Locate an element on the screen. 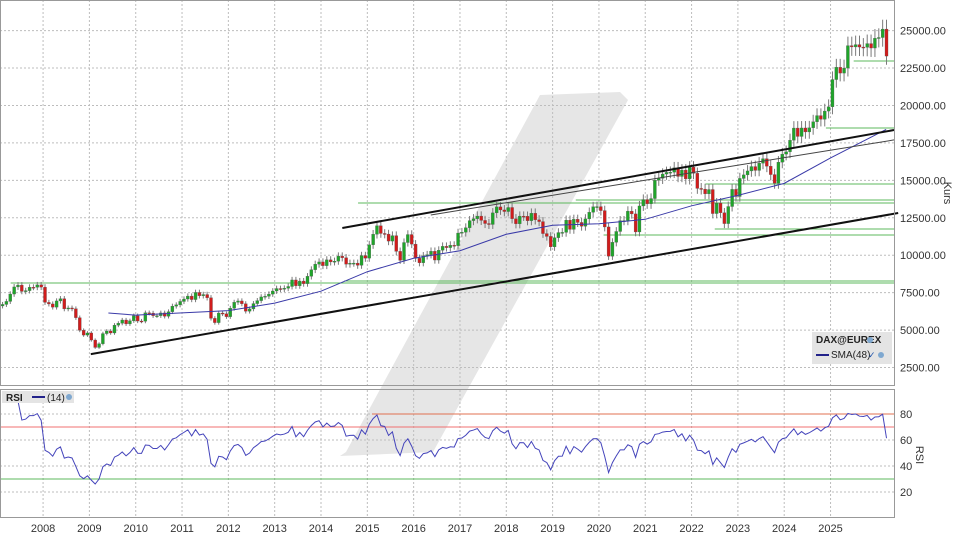  x-tick-label: 2011 is located at coordinates (182, 529).